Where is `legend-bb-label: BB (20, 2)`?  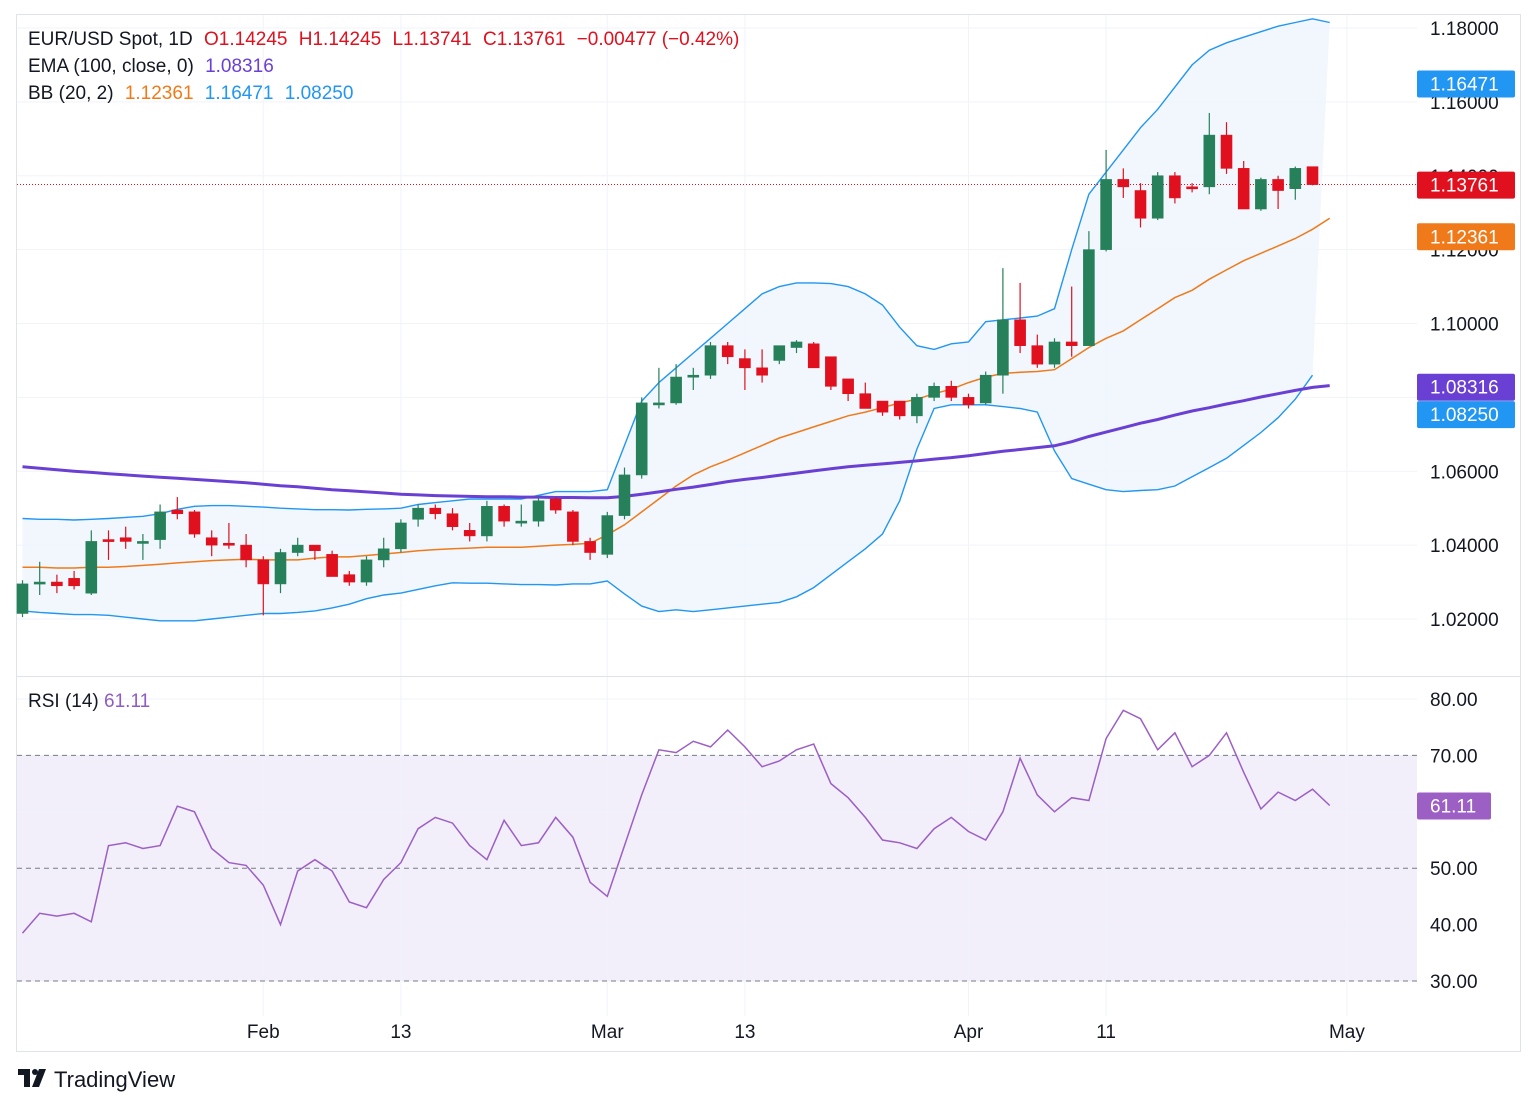
legend-bb-label: BB (20, 2) is located at coordinates (71, 93).